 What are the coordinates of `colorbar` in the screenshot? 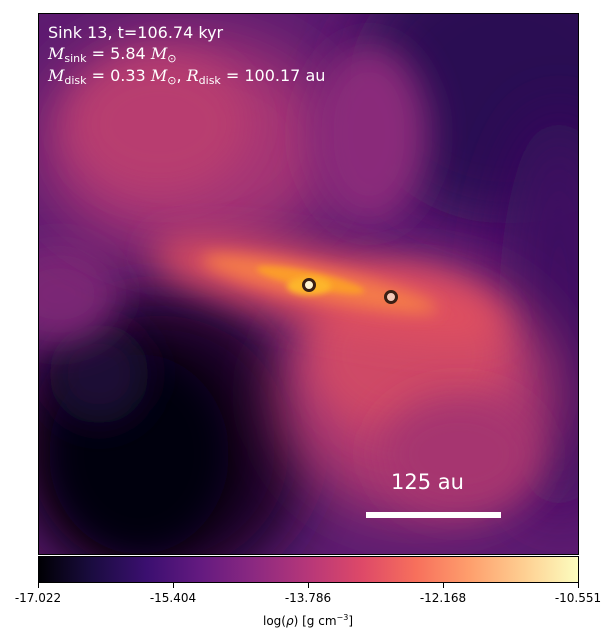 It's located at (308, 569).